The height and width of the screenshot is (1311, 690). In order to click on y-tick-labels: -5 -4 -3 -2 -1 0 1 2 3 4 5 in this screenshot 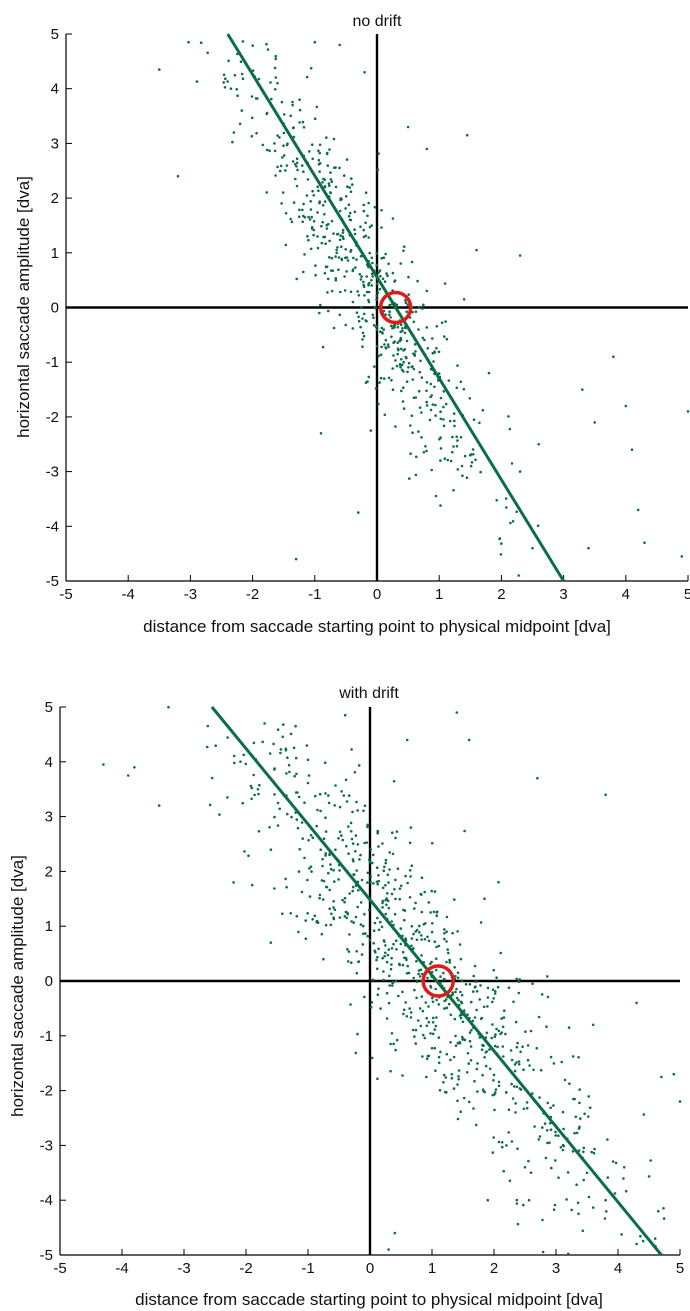, I will do `click(52, 308)`.